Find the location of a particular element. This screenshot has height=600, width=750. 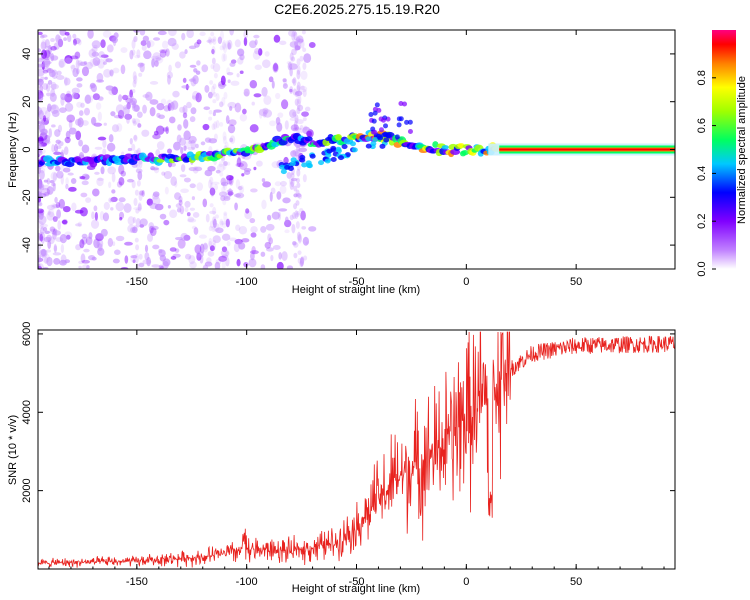

y-tick-label: 0 is located at coordinates (27, 149).